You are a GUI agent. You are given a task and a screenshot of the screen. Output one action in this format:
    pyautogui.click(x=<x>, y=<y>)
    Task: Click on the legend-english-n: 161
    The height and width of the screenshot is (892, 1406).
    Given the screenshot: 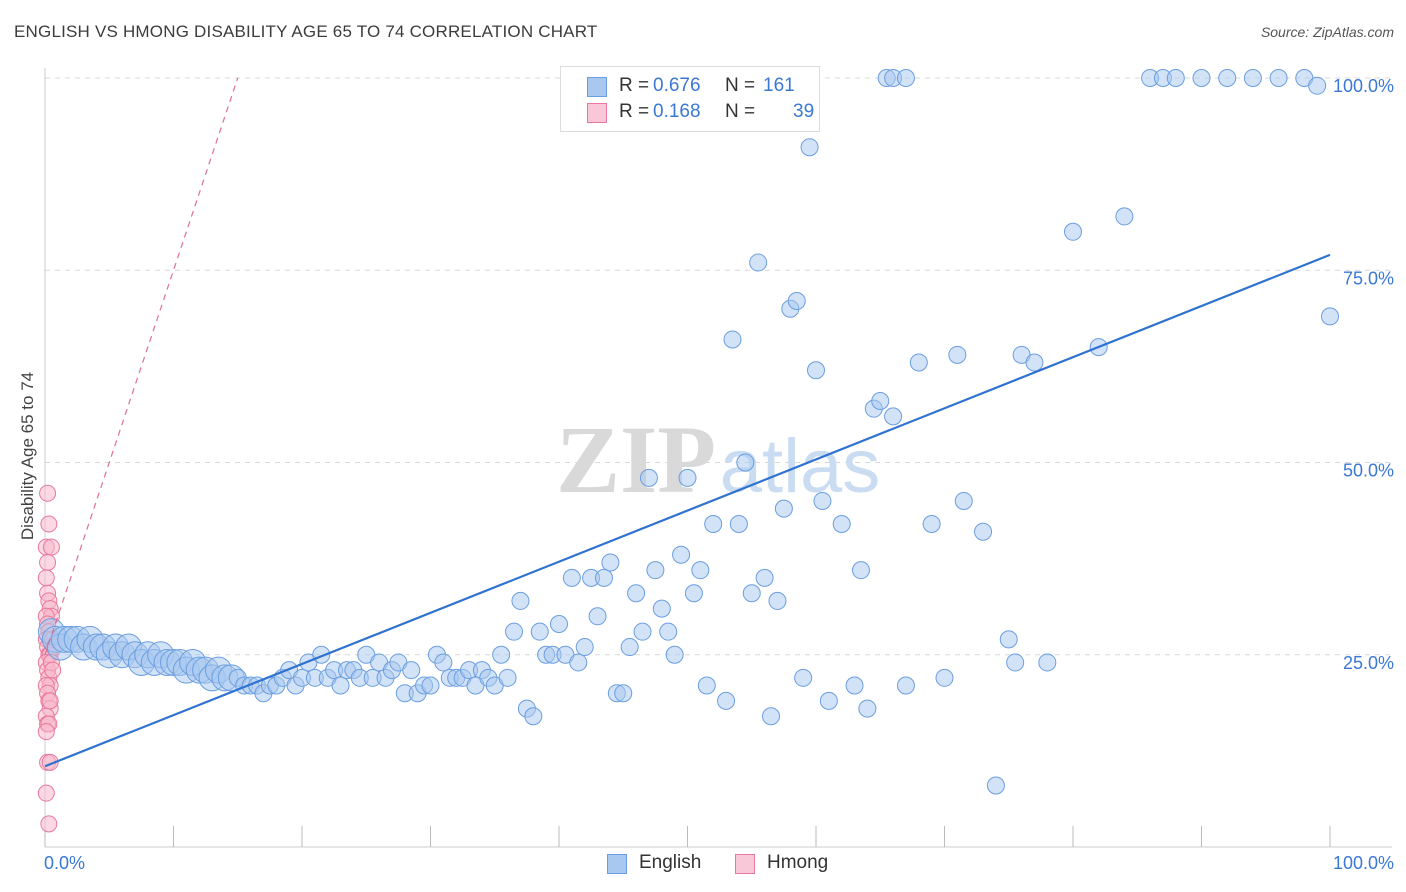 What is the action you would take?
    pyautogui.click(x=779, y=85)
    